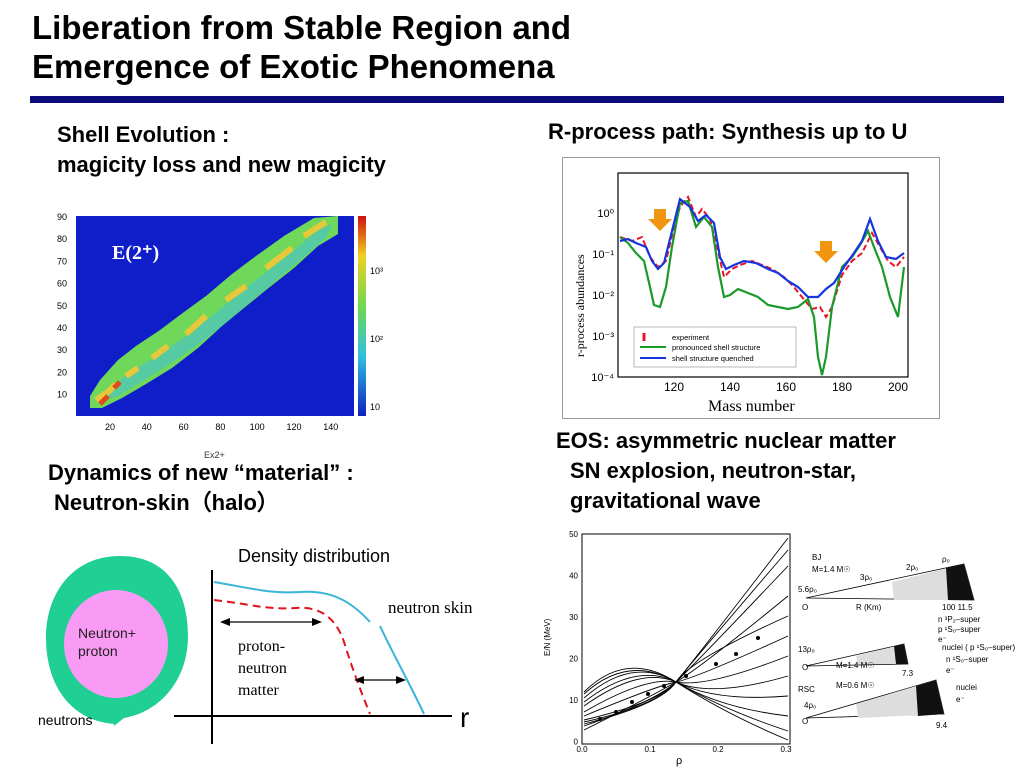 This screenshot has width=1024, height=768. I want to click on star-rsc: RSC, so click(806, 689).